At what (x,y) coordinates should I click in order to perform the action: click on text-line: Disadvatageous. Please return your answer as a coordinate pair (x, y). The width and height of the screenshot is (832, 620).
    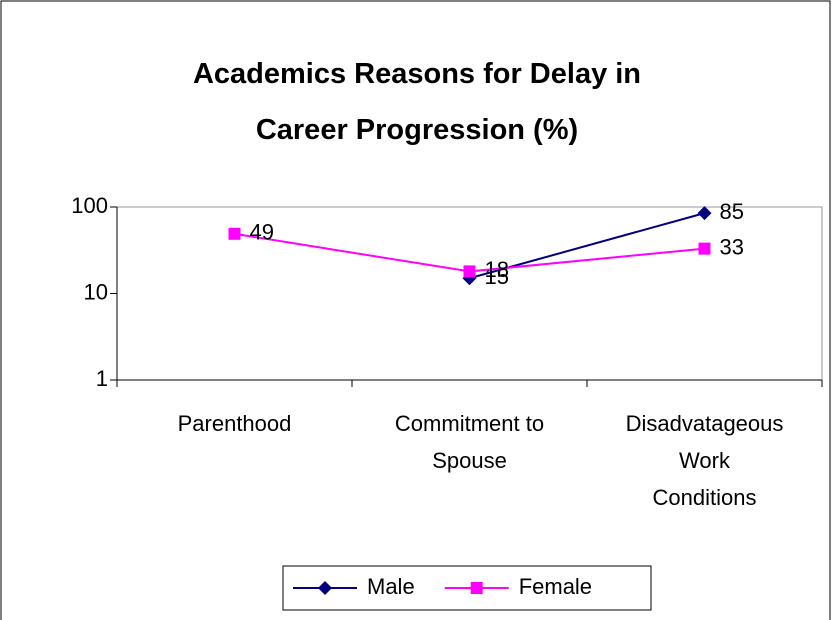
    Looking at the image, I should click on (705, 423).